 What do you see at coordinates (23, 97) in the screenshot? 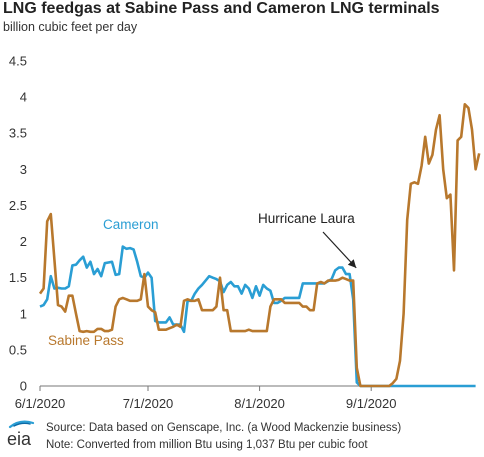
I see `y-tick-label: 4` at bounding box center [23, 97].